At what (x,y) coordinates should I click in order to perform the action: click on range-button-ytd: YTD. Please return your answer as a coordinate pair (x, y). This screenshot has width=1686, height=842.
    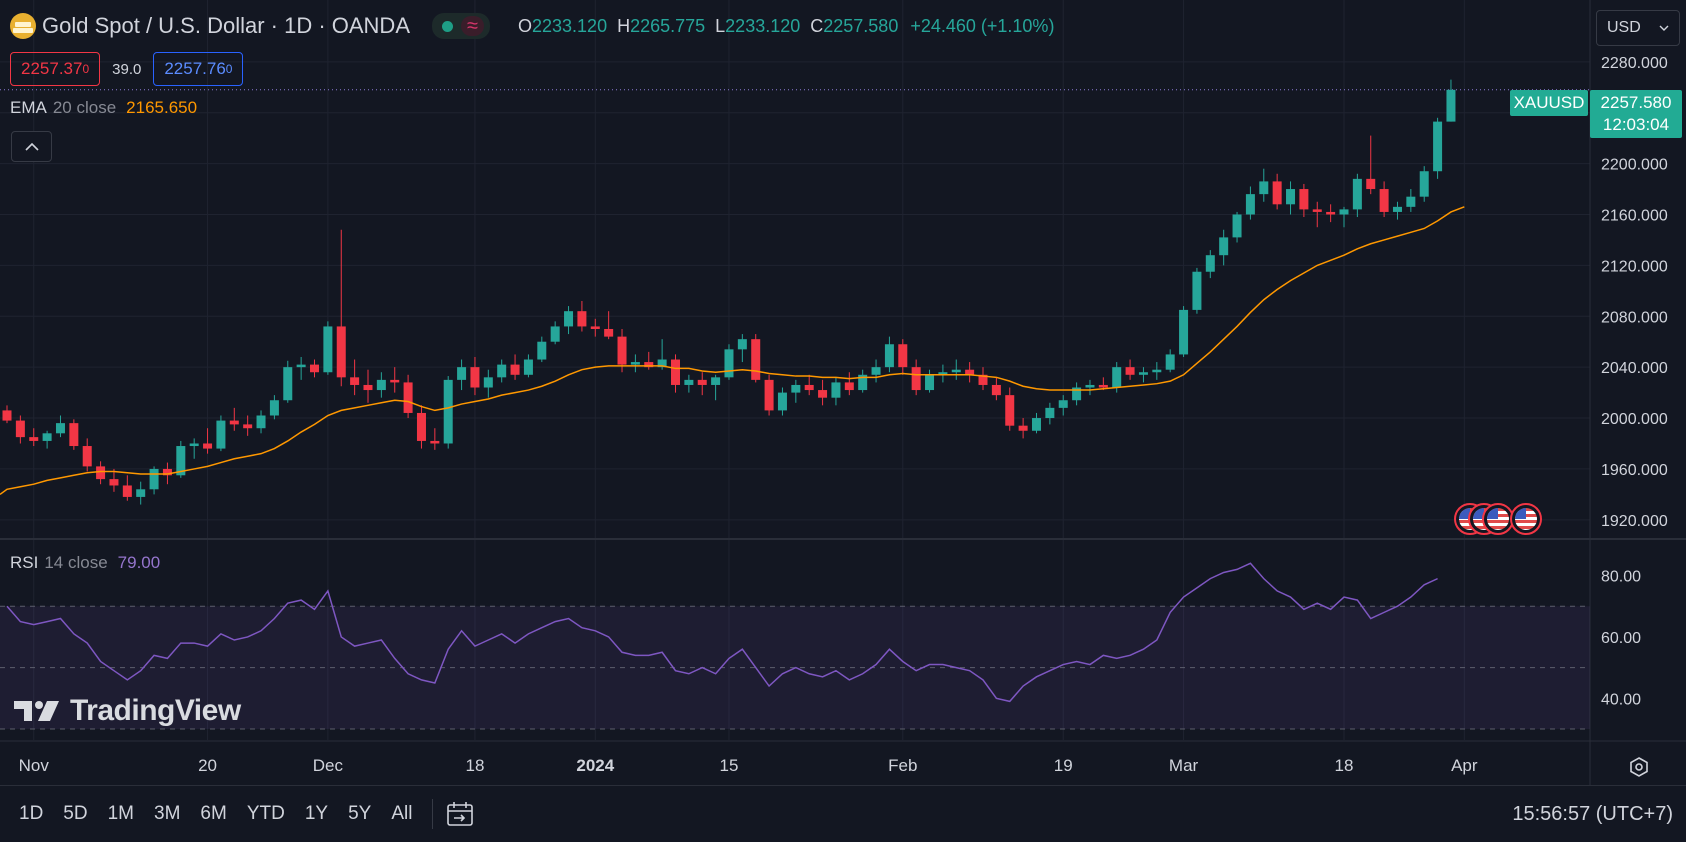
    Looking at the image, I should click on (265, 813).